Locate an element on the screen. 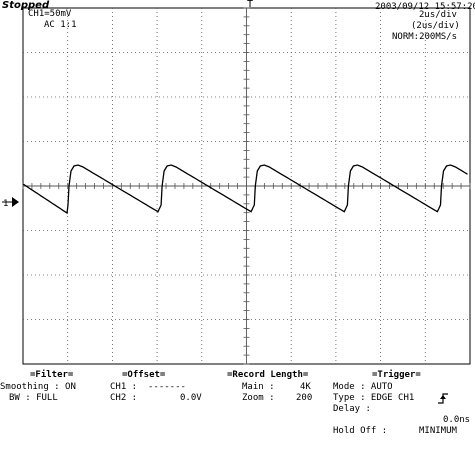 This screenshot has width=475, height=470. trigger-mode-row: Mode : AUTO is located at coordinates (363, 387).